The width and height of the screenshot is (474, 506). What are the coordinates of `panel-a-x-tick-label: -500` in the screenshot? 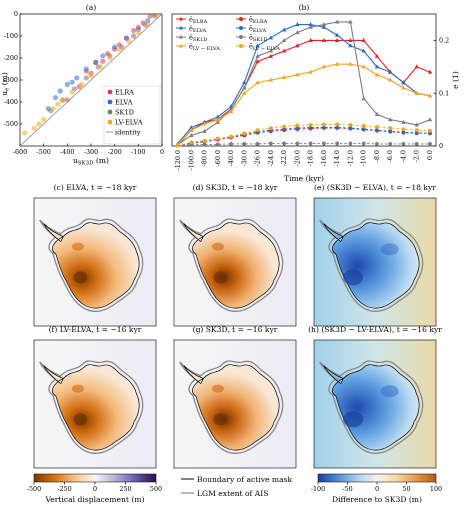 It's located at (43, 152).